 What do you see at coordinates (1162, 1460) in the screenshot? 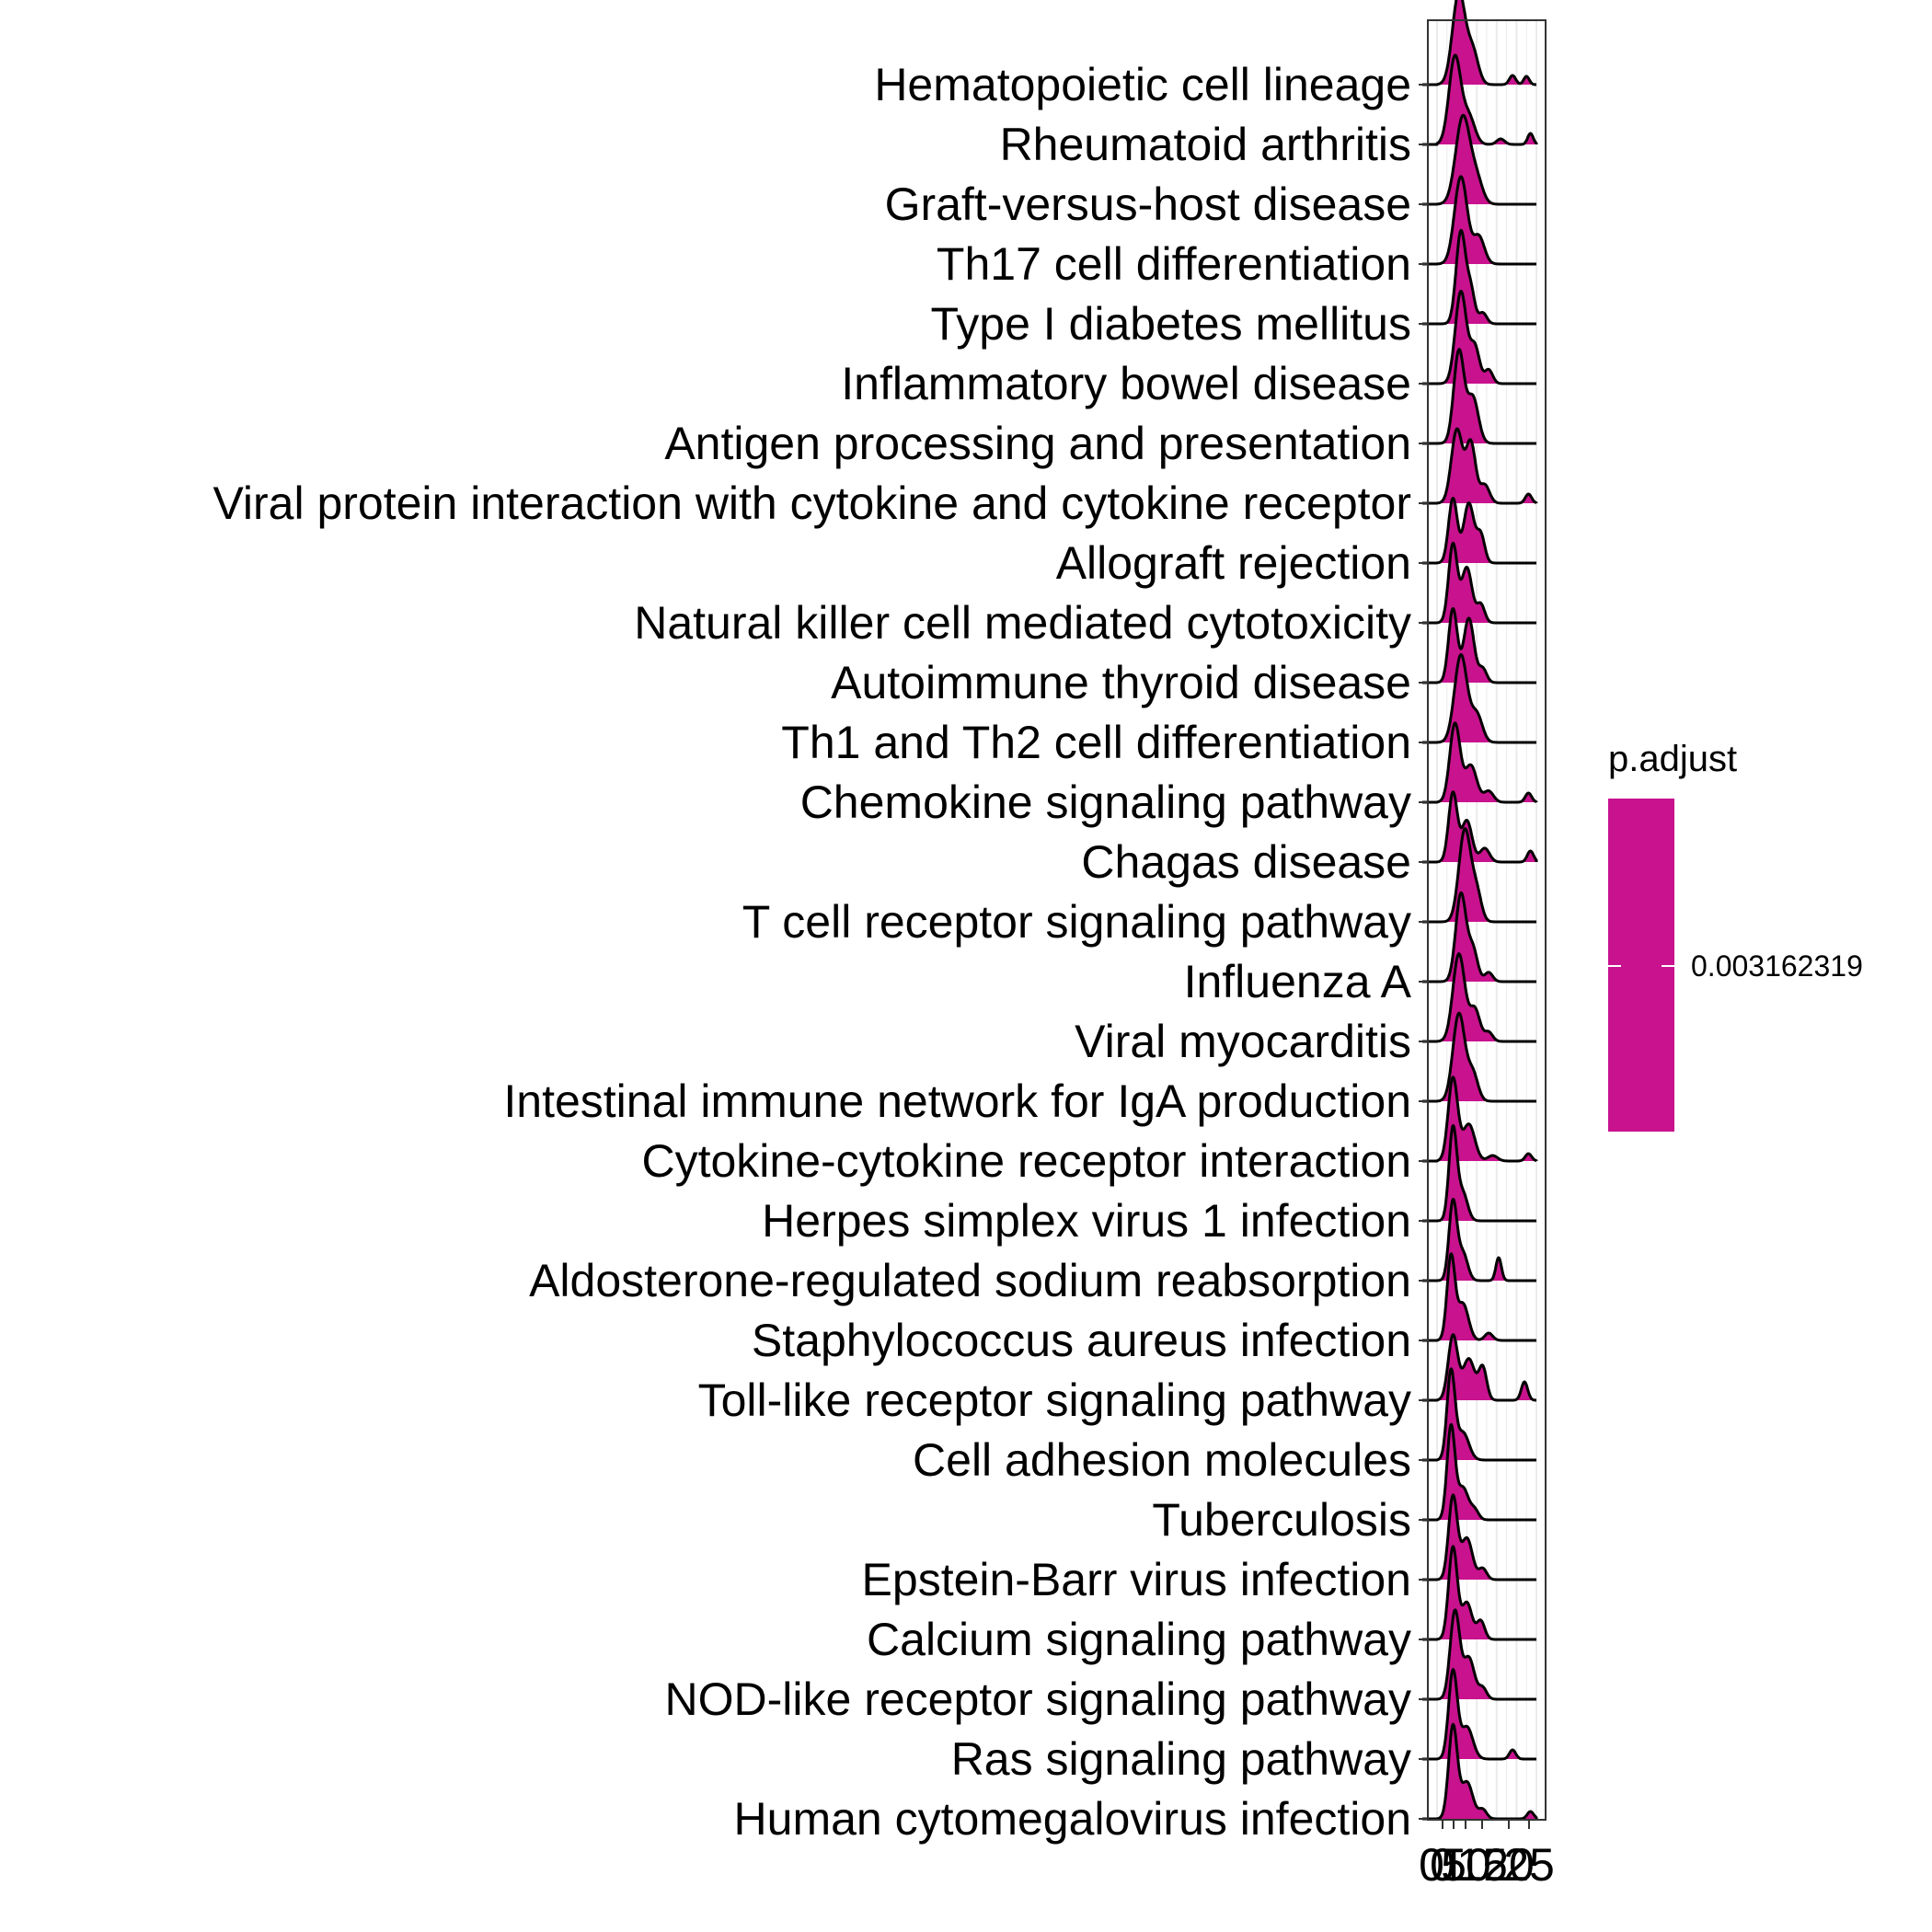
I see `y-tick-label: Cell adhesion molecules` at bounding box center [1162, 1460].